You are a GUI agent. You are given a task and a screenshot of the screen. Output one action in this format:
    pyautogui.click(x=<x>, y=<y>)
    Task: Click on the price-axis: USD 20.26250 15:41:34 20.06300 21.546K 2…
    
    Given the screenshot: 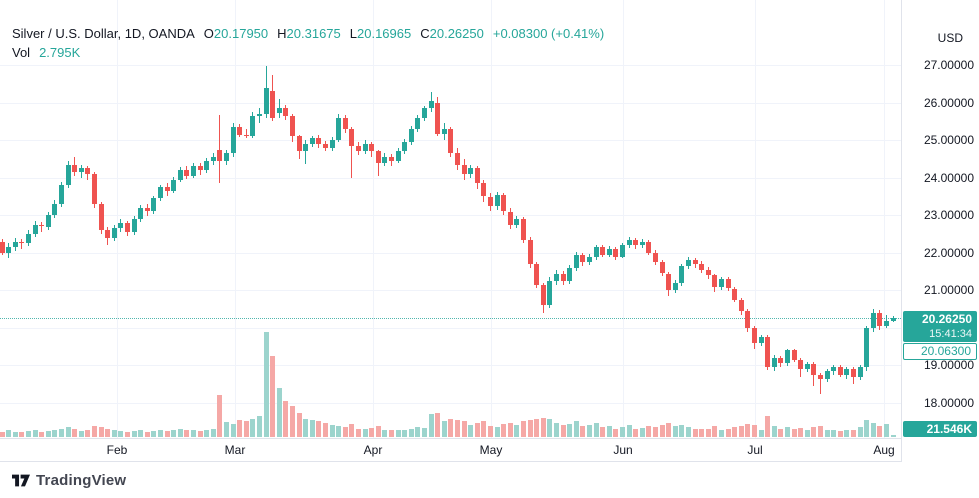 What is the action you would take?
    pyautogui.click(x=940, y=231)
    